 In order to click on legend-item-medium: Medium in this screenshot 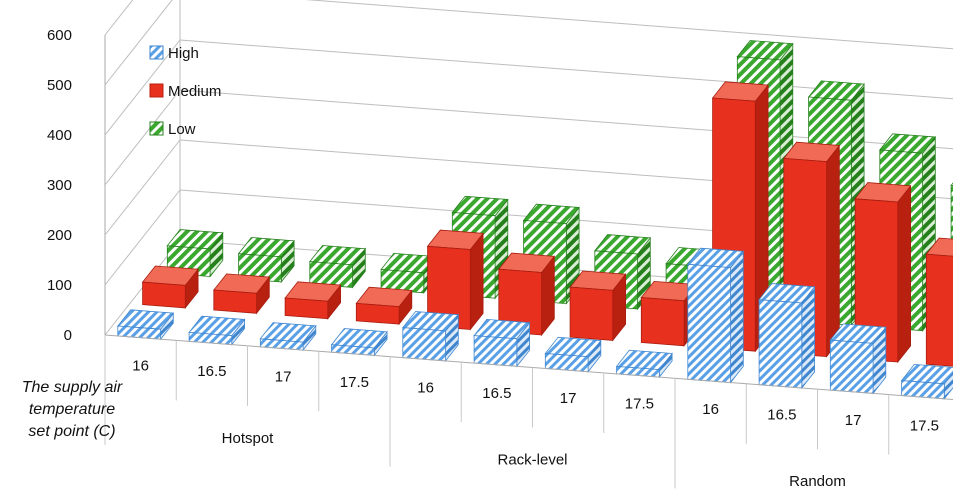, I will do `click(185, 91)`.